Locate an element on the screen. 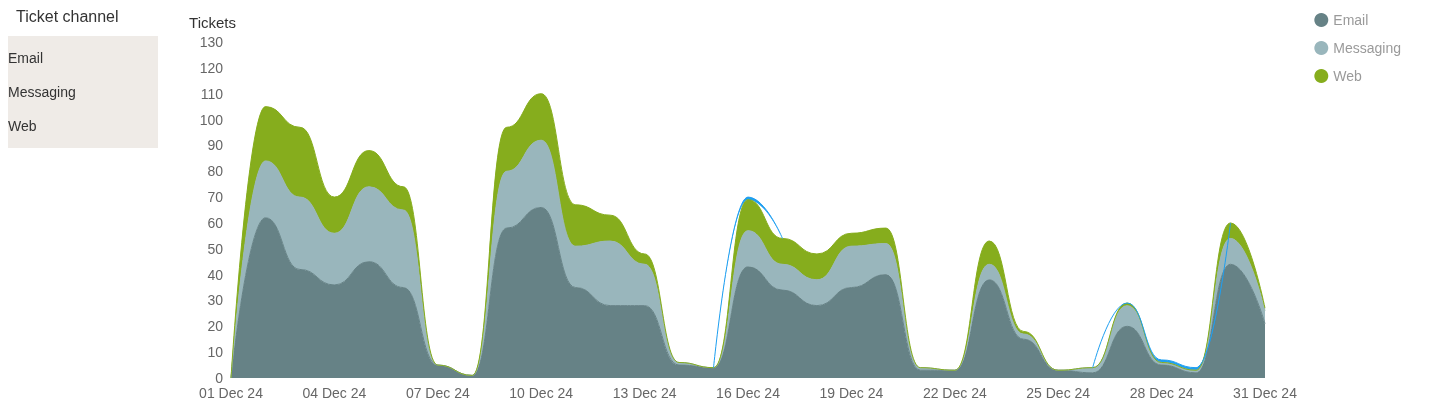  y-tick-label: 130 is located at coordinates (211, 42).